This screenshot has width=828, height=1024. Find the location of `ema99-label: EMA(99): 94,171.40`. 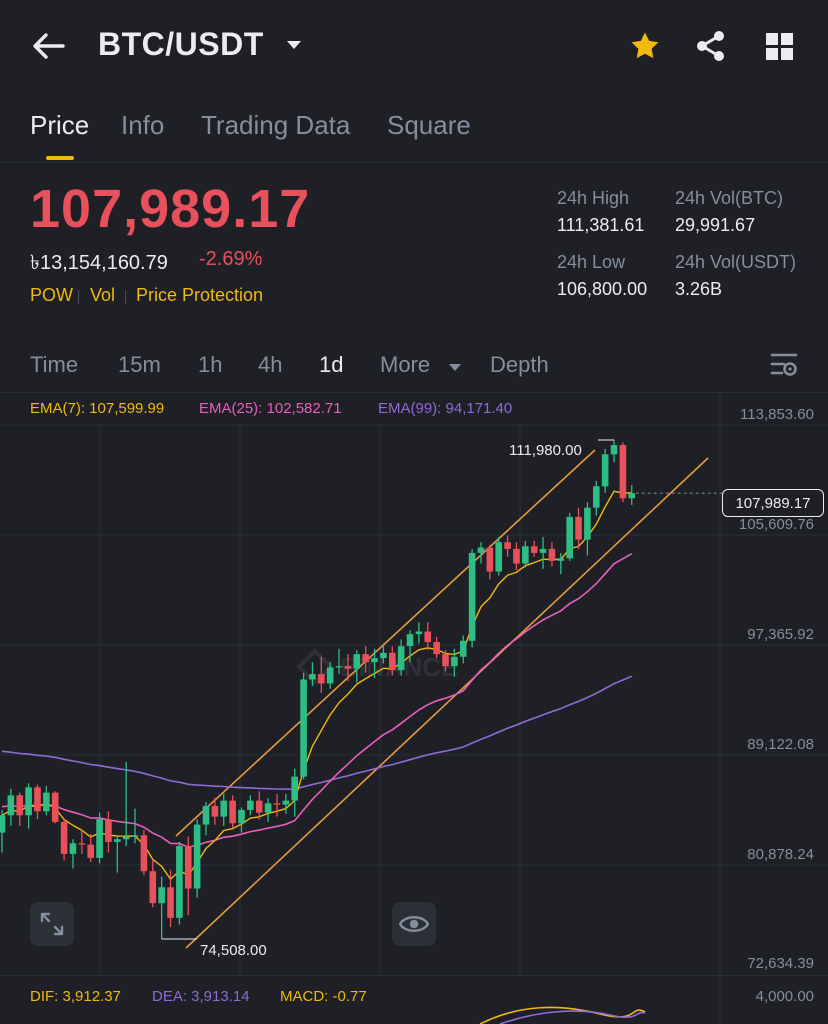

ema99-label: EMA(99): 94,171.40 is located at coordinates (445, 408).